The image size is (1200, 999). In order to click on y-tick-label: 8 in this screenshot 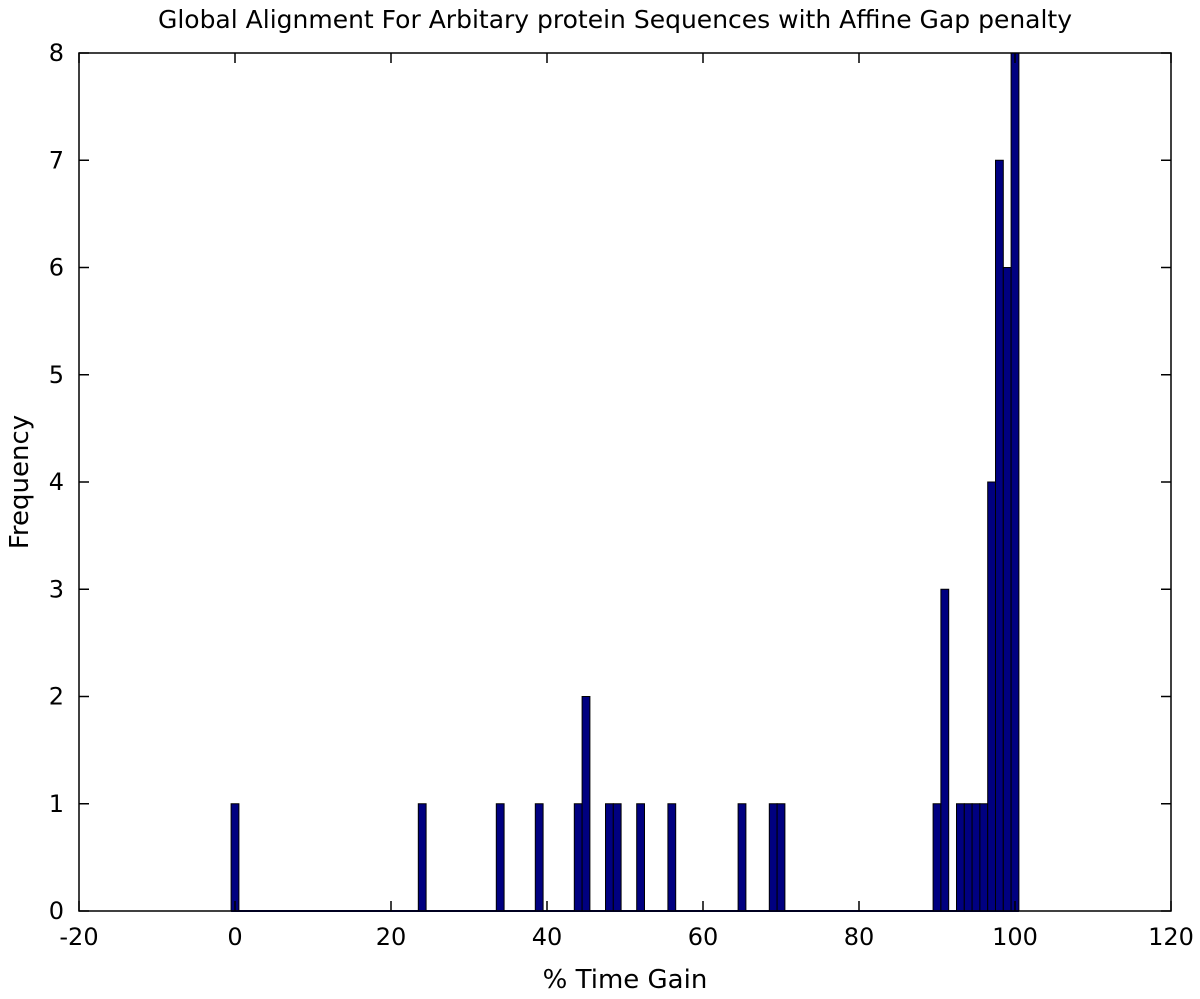, I will do `click(56, 53)`.